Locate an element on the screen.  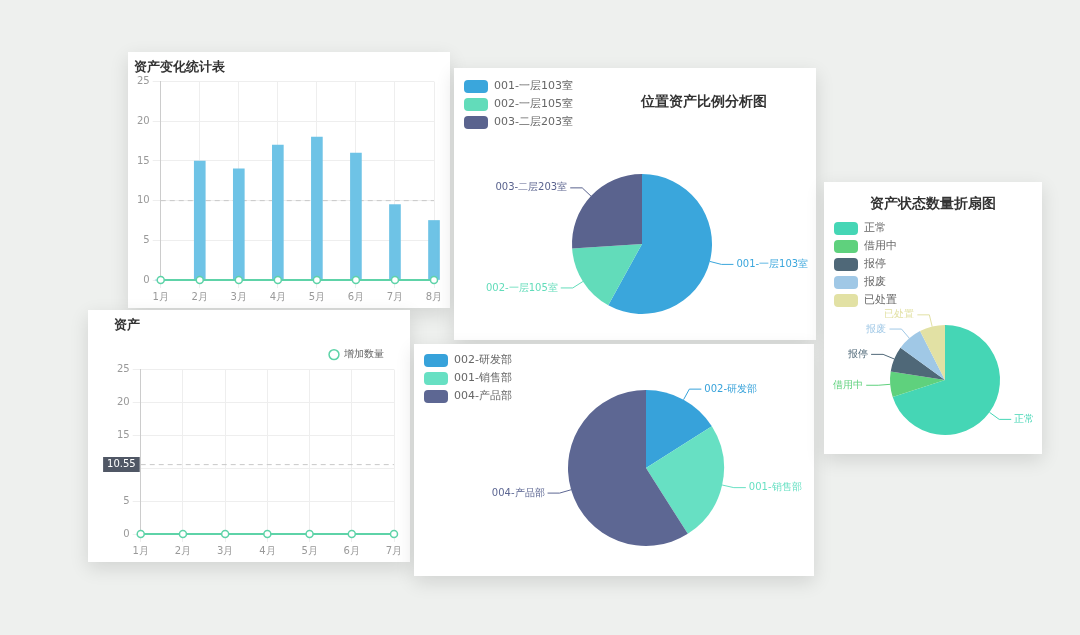
slice-label: 报停 is located at coordinates (858, 353).